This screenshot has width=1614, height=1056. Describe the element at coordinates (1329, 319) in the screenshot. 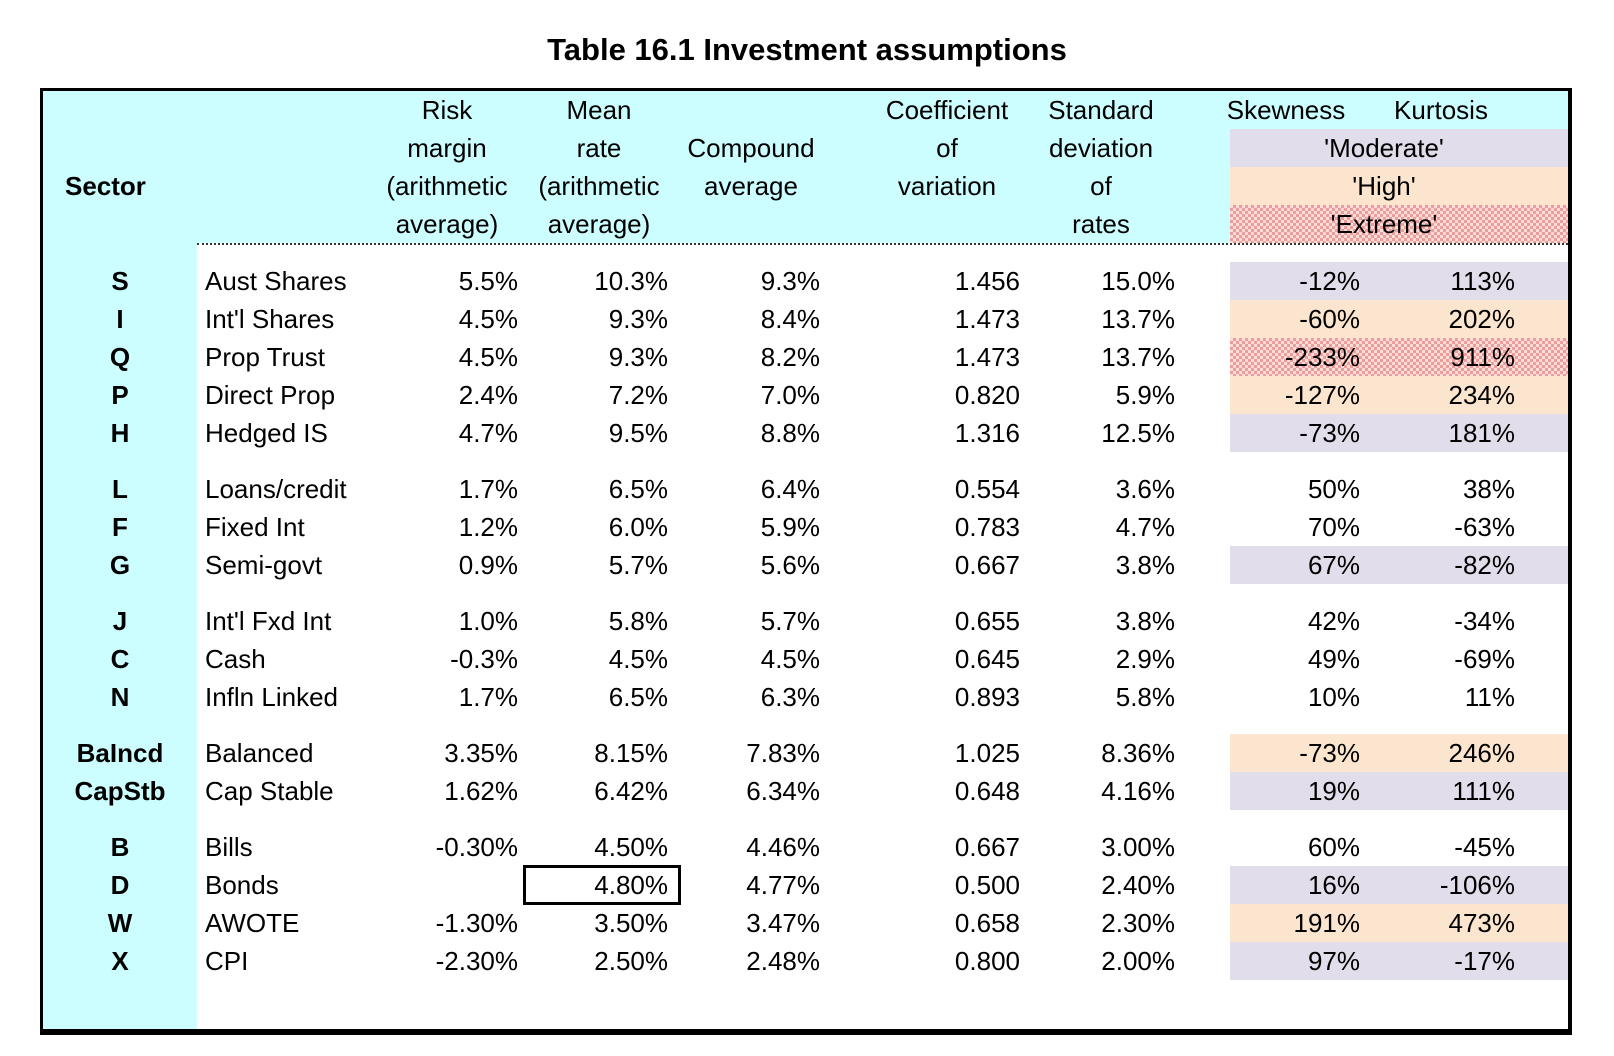

I see `cell-skewness: -60%` at that location.